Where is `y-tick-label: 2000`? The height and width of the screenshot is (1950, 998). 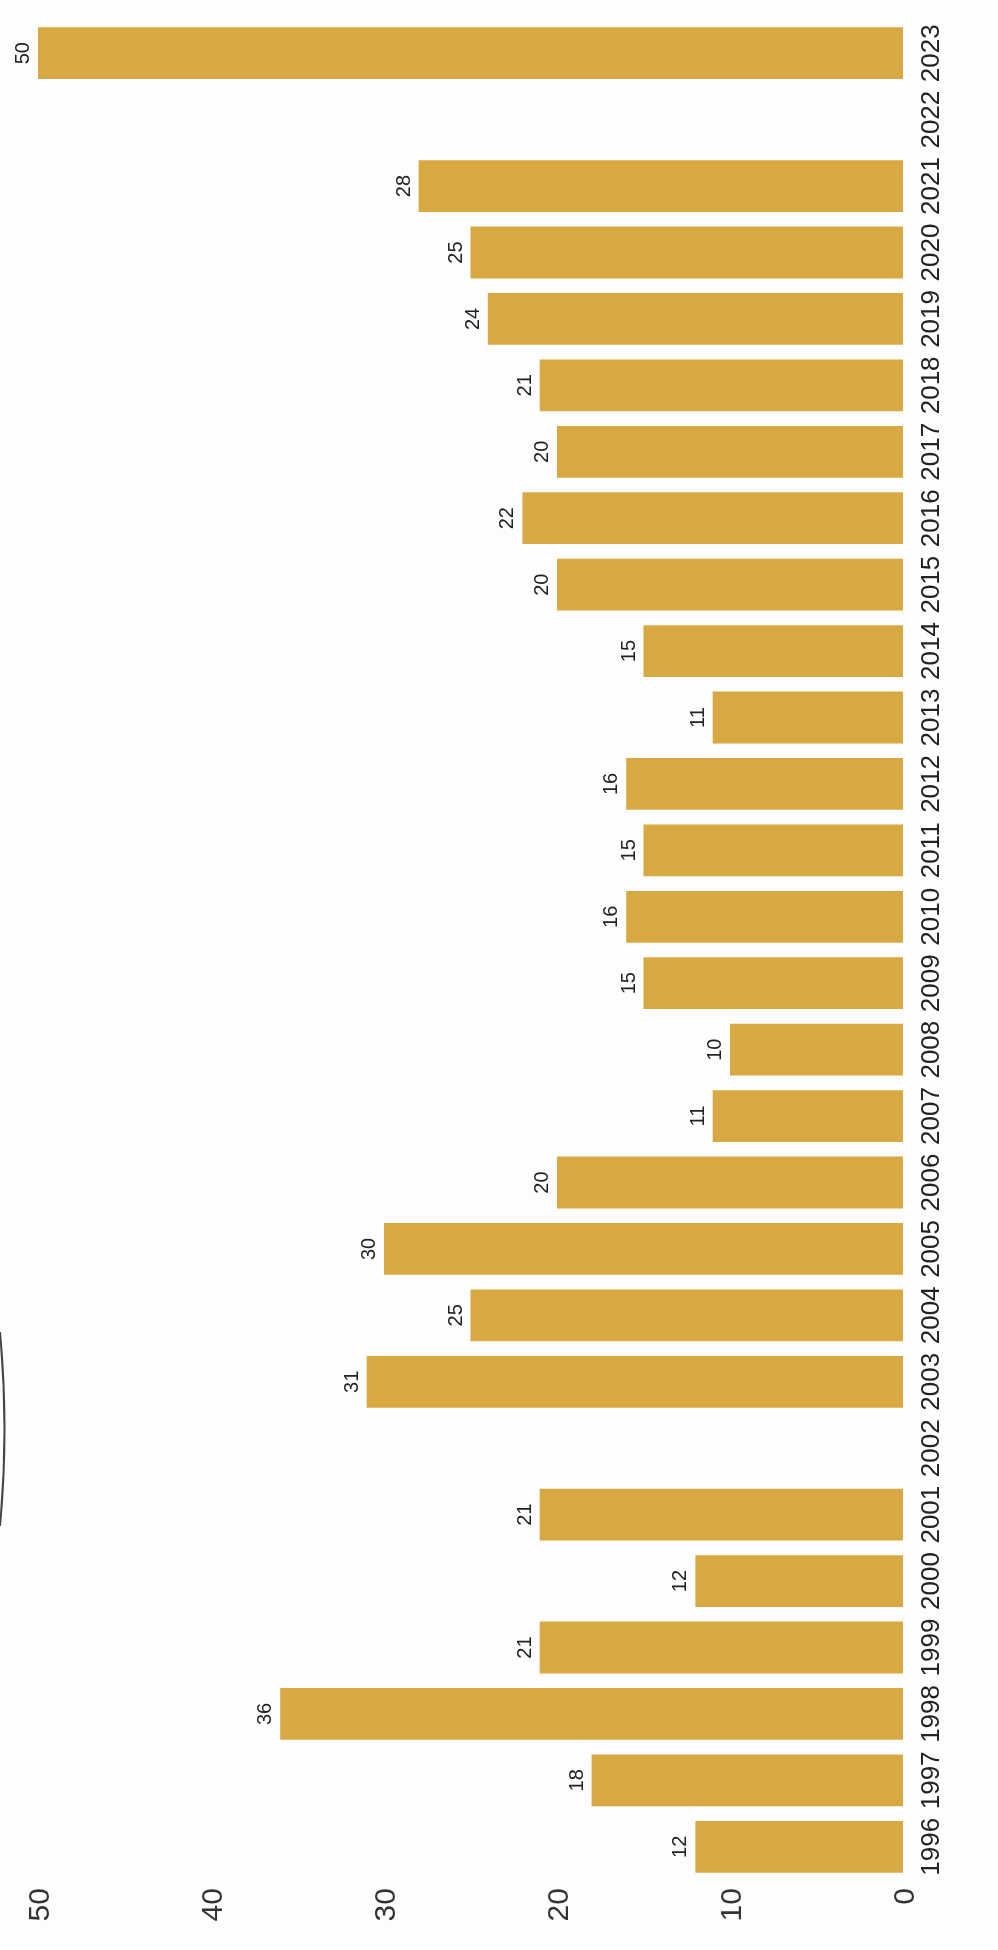 y-tick-label: 2000 is located at coordinates (930, 1581).